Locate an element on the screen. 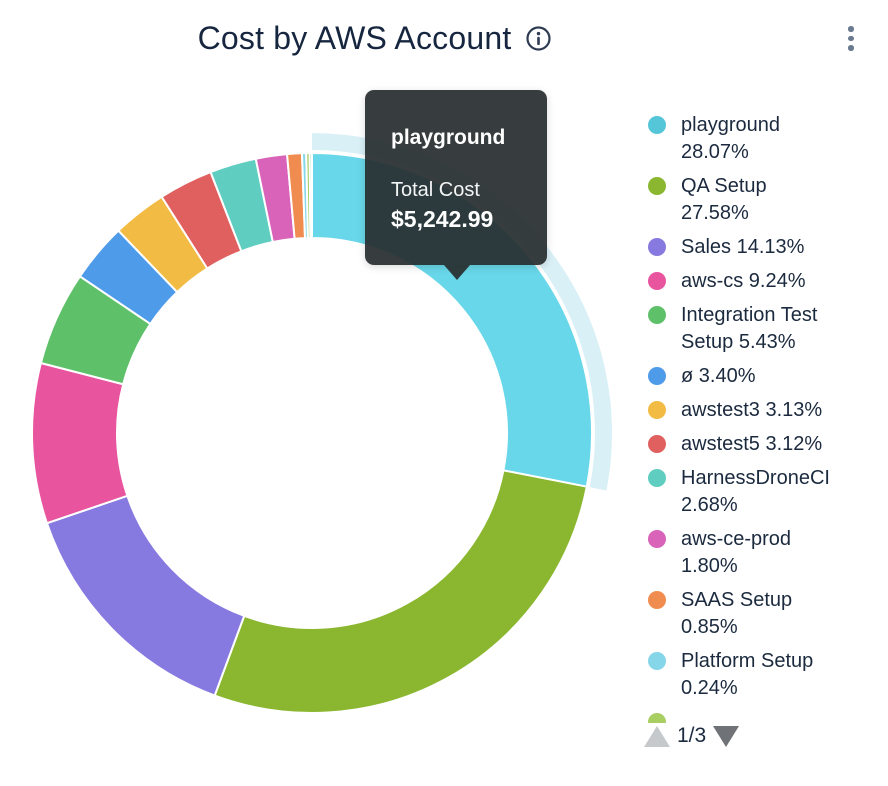 This screenshot has height=786, width=888. legend-item-awstest3: awstest3 3.13% is located at coordinates (763, 410).